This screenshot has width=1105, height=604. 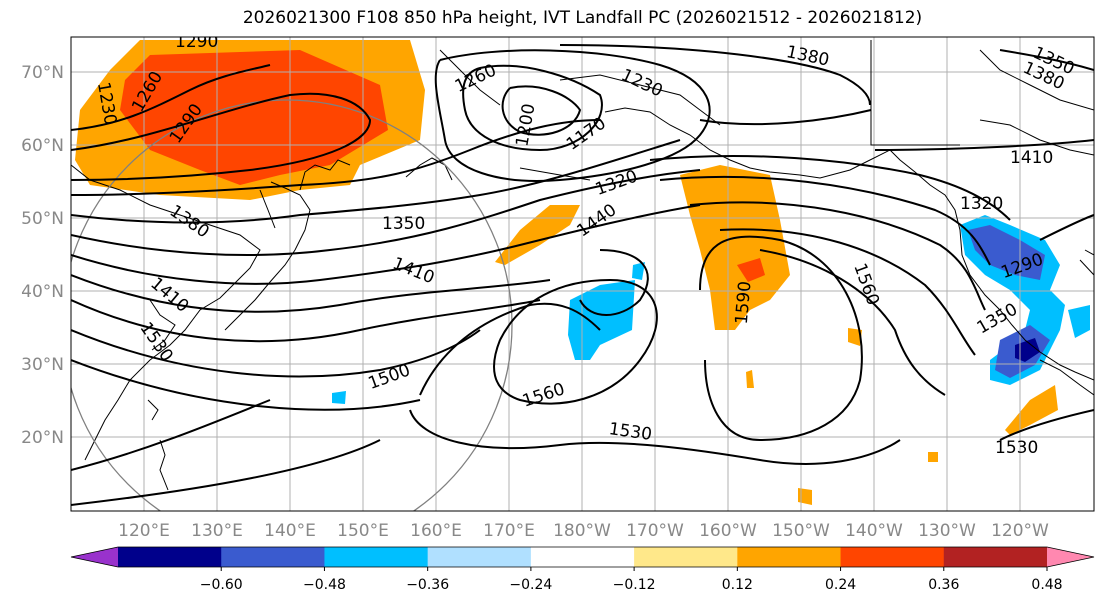 What do you see at coordinates (221, 585) in the screenshot?
I see `colorbar-tick-label: −0.60` at bounding box center [221, 585].